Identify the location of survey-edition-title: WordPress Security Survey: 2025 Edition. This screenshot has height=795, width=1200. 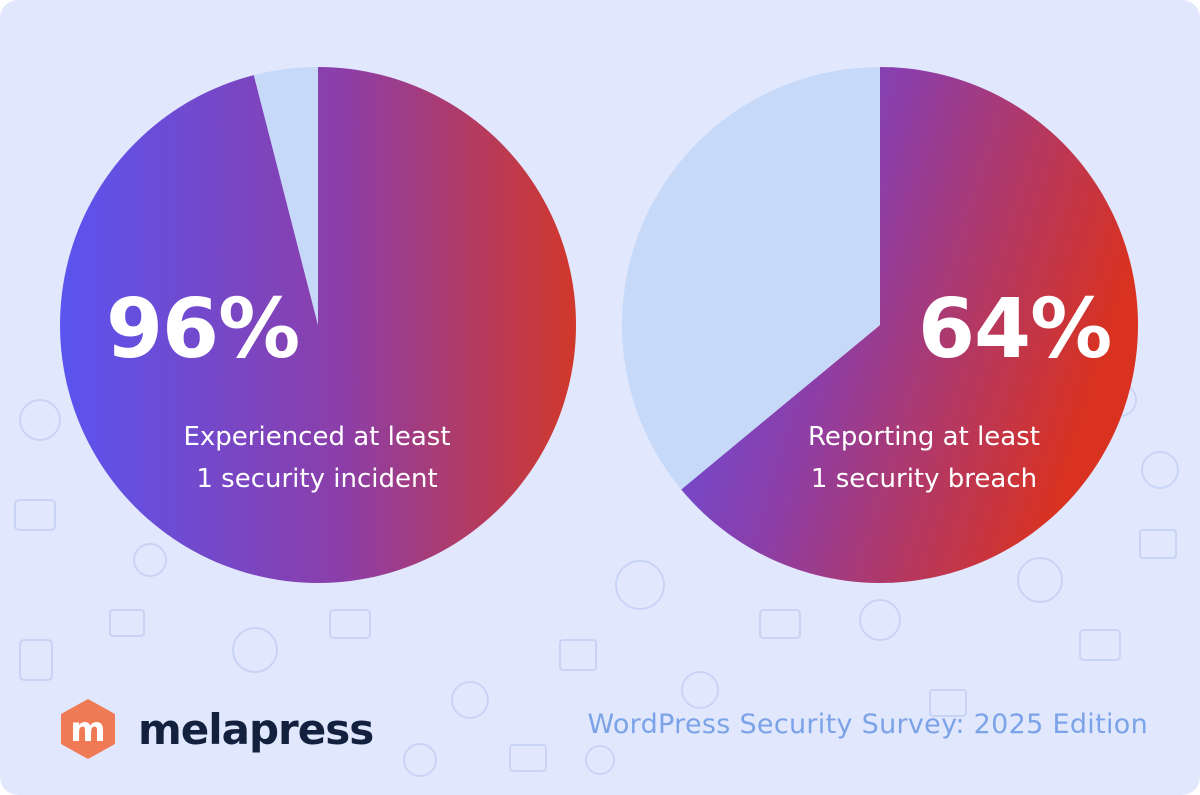
(867, 724).